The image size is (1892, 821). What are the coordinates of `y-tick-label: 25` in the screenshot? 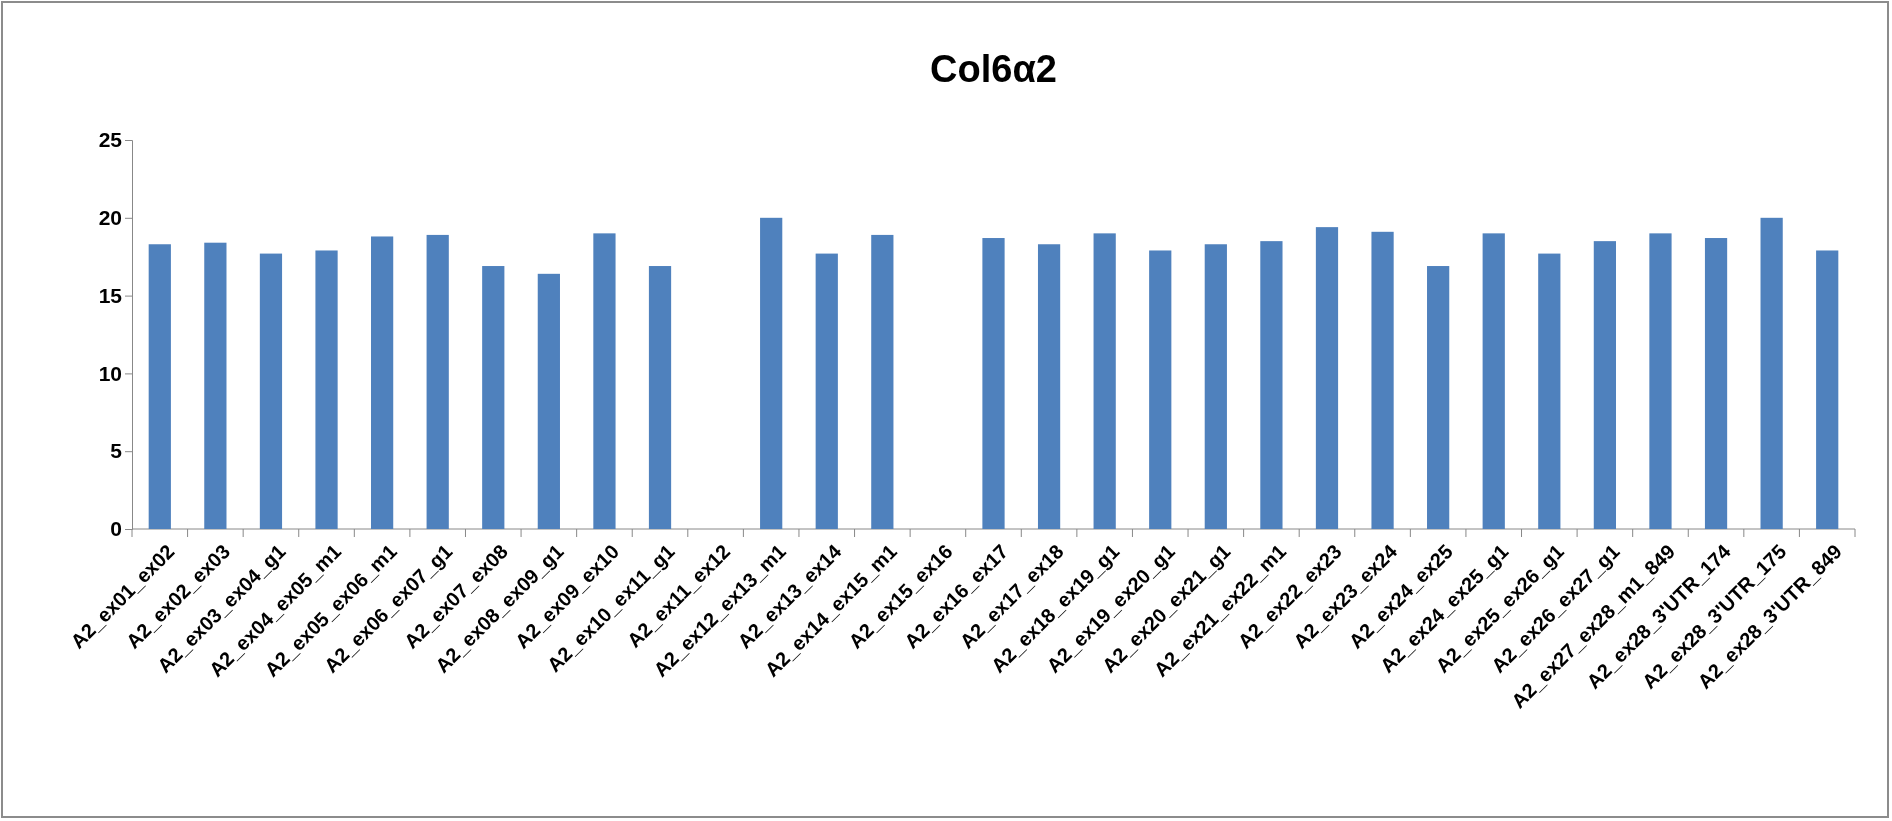 It's located at (110, 140).